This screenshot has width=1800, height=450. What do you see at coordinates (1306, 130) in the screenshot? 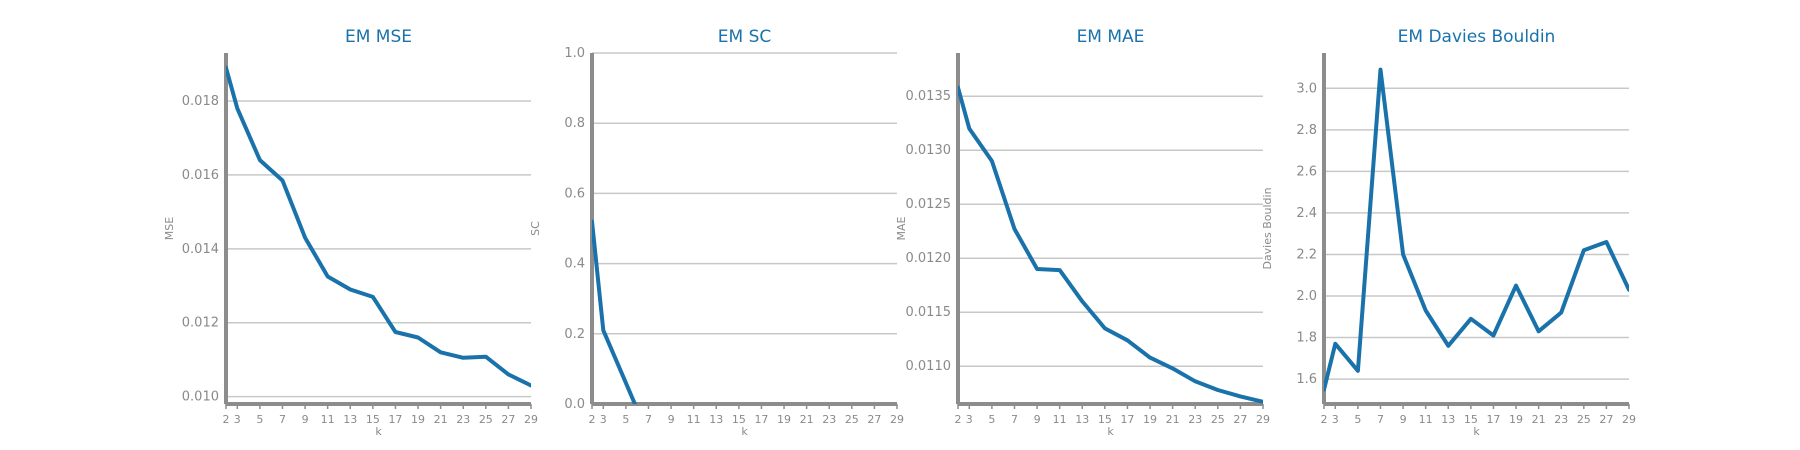
I see `y-tick-label: 2.8` at bounding box center [1306, 130].